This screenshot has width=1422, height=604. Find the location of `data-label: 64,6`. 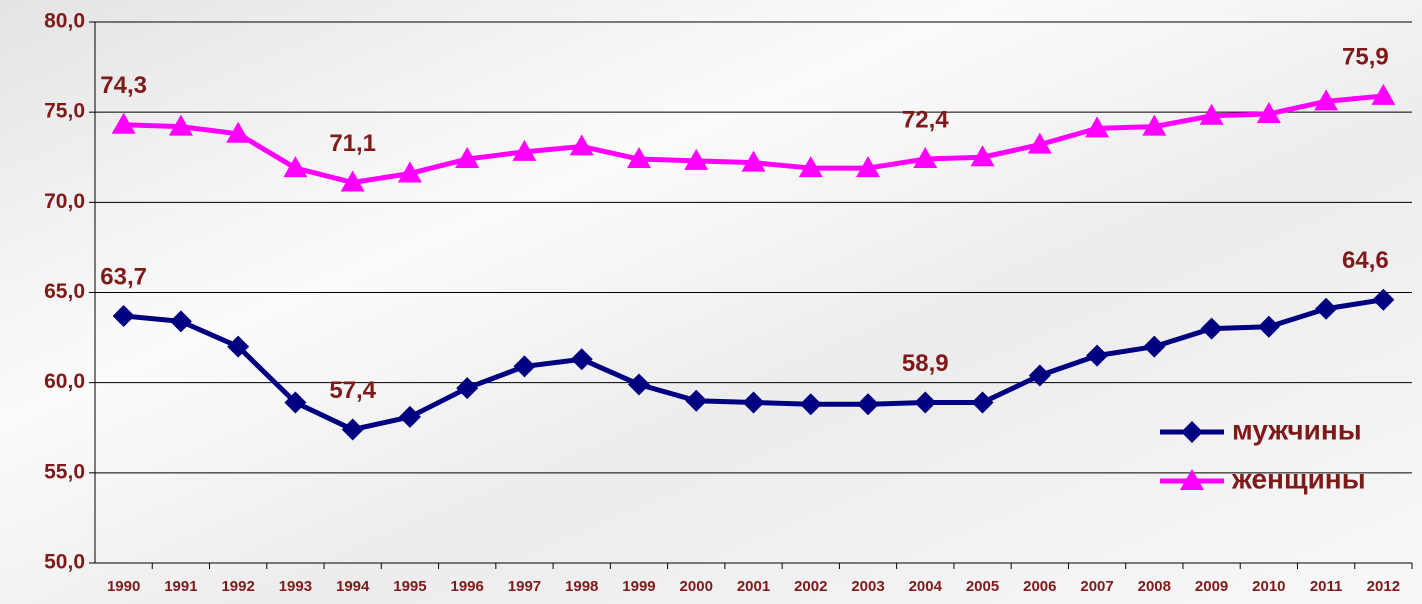

data-label: 64,6 is located at coordinates (1365, 260).